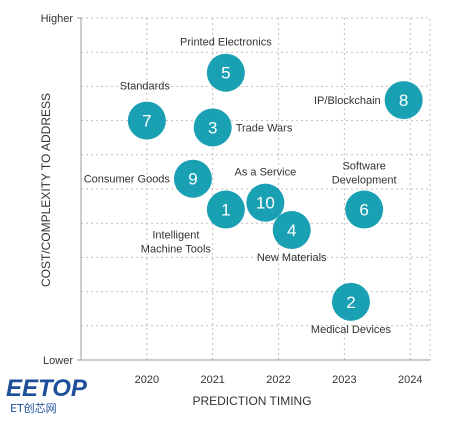  What do you see at coordinates (364, 174) in the screenshot?
I see `point-label: Software Development` at bounding box center [364, 174].